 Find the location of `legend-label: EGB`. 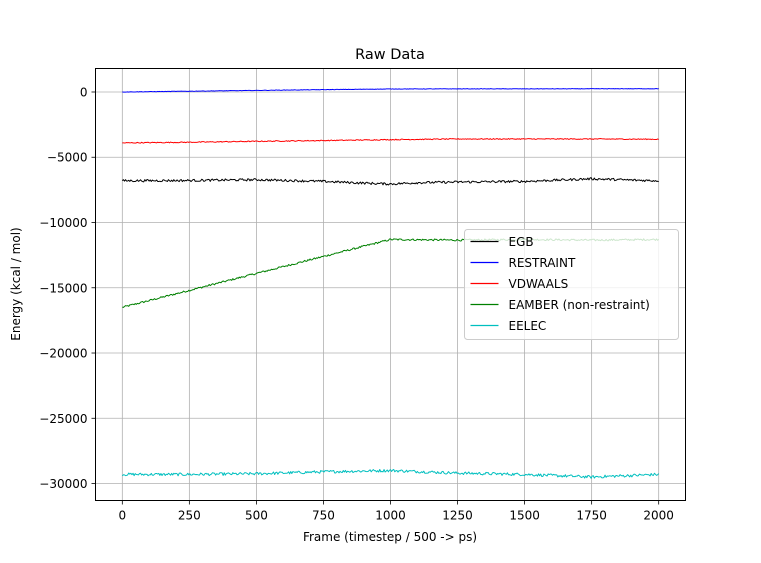

legend-label: EGB is located at coordinates (521, 242).